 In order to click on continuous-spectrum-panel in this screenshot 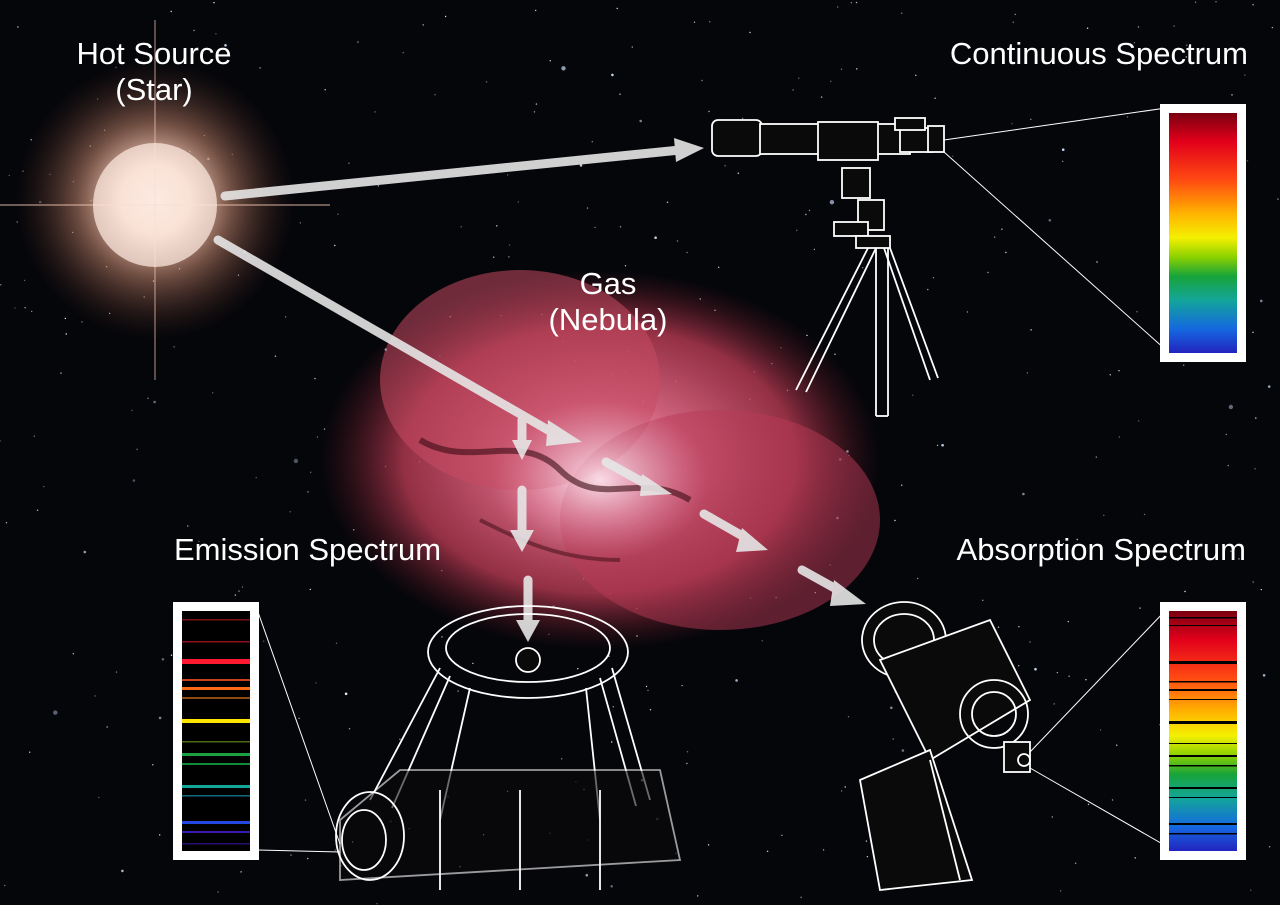, I will do `click(1203, 233)`.